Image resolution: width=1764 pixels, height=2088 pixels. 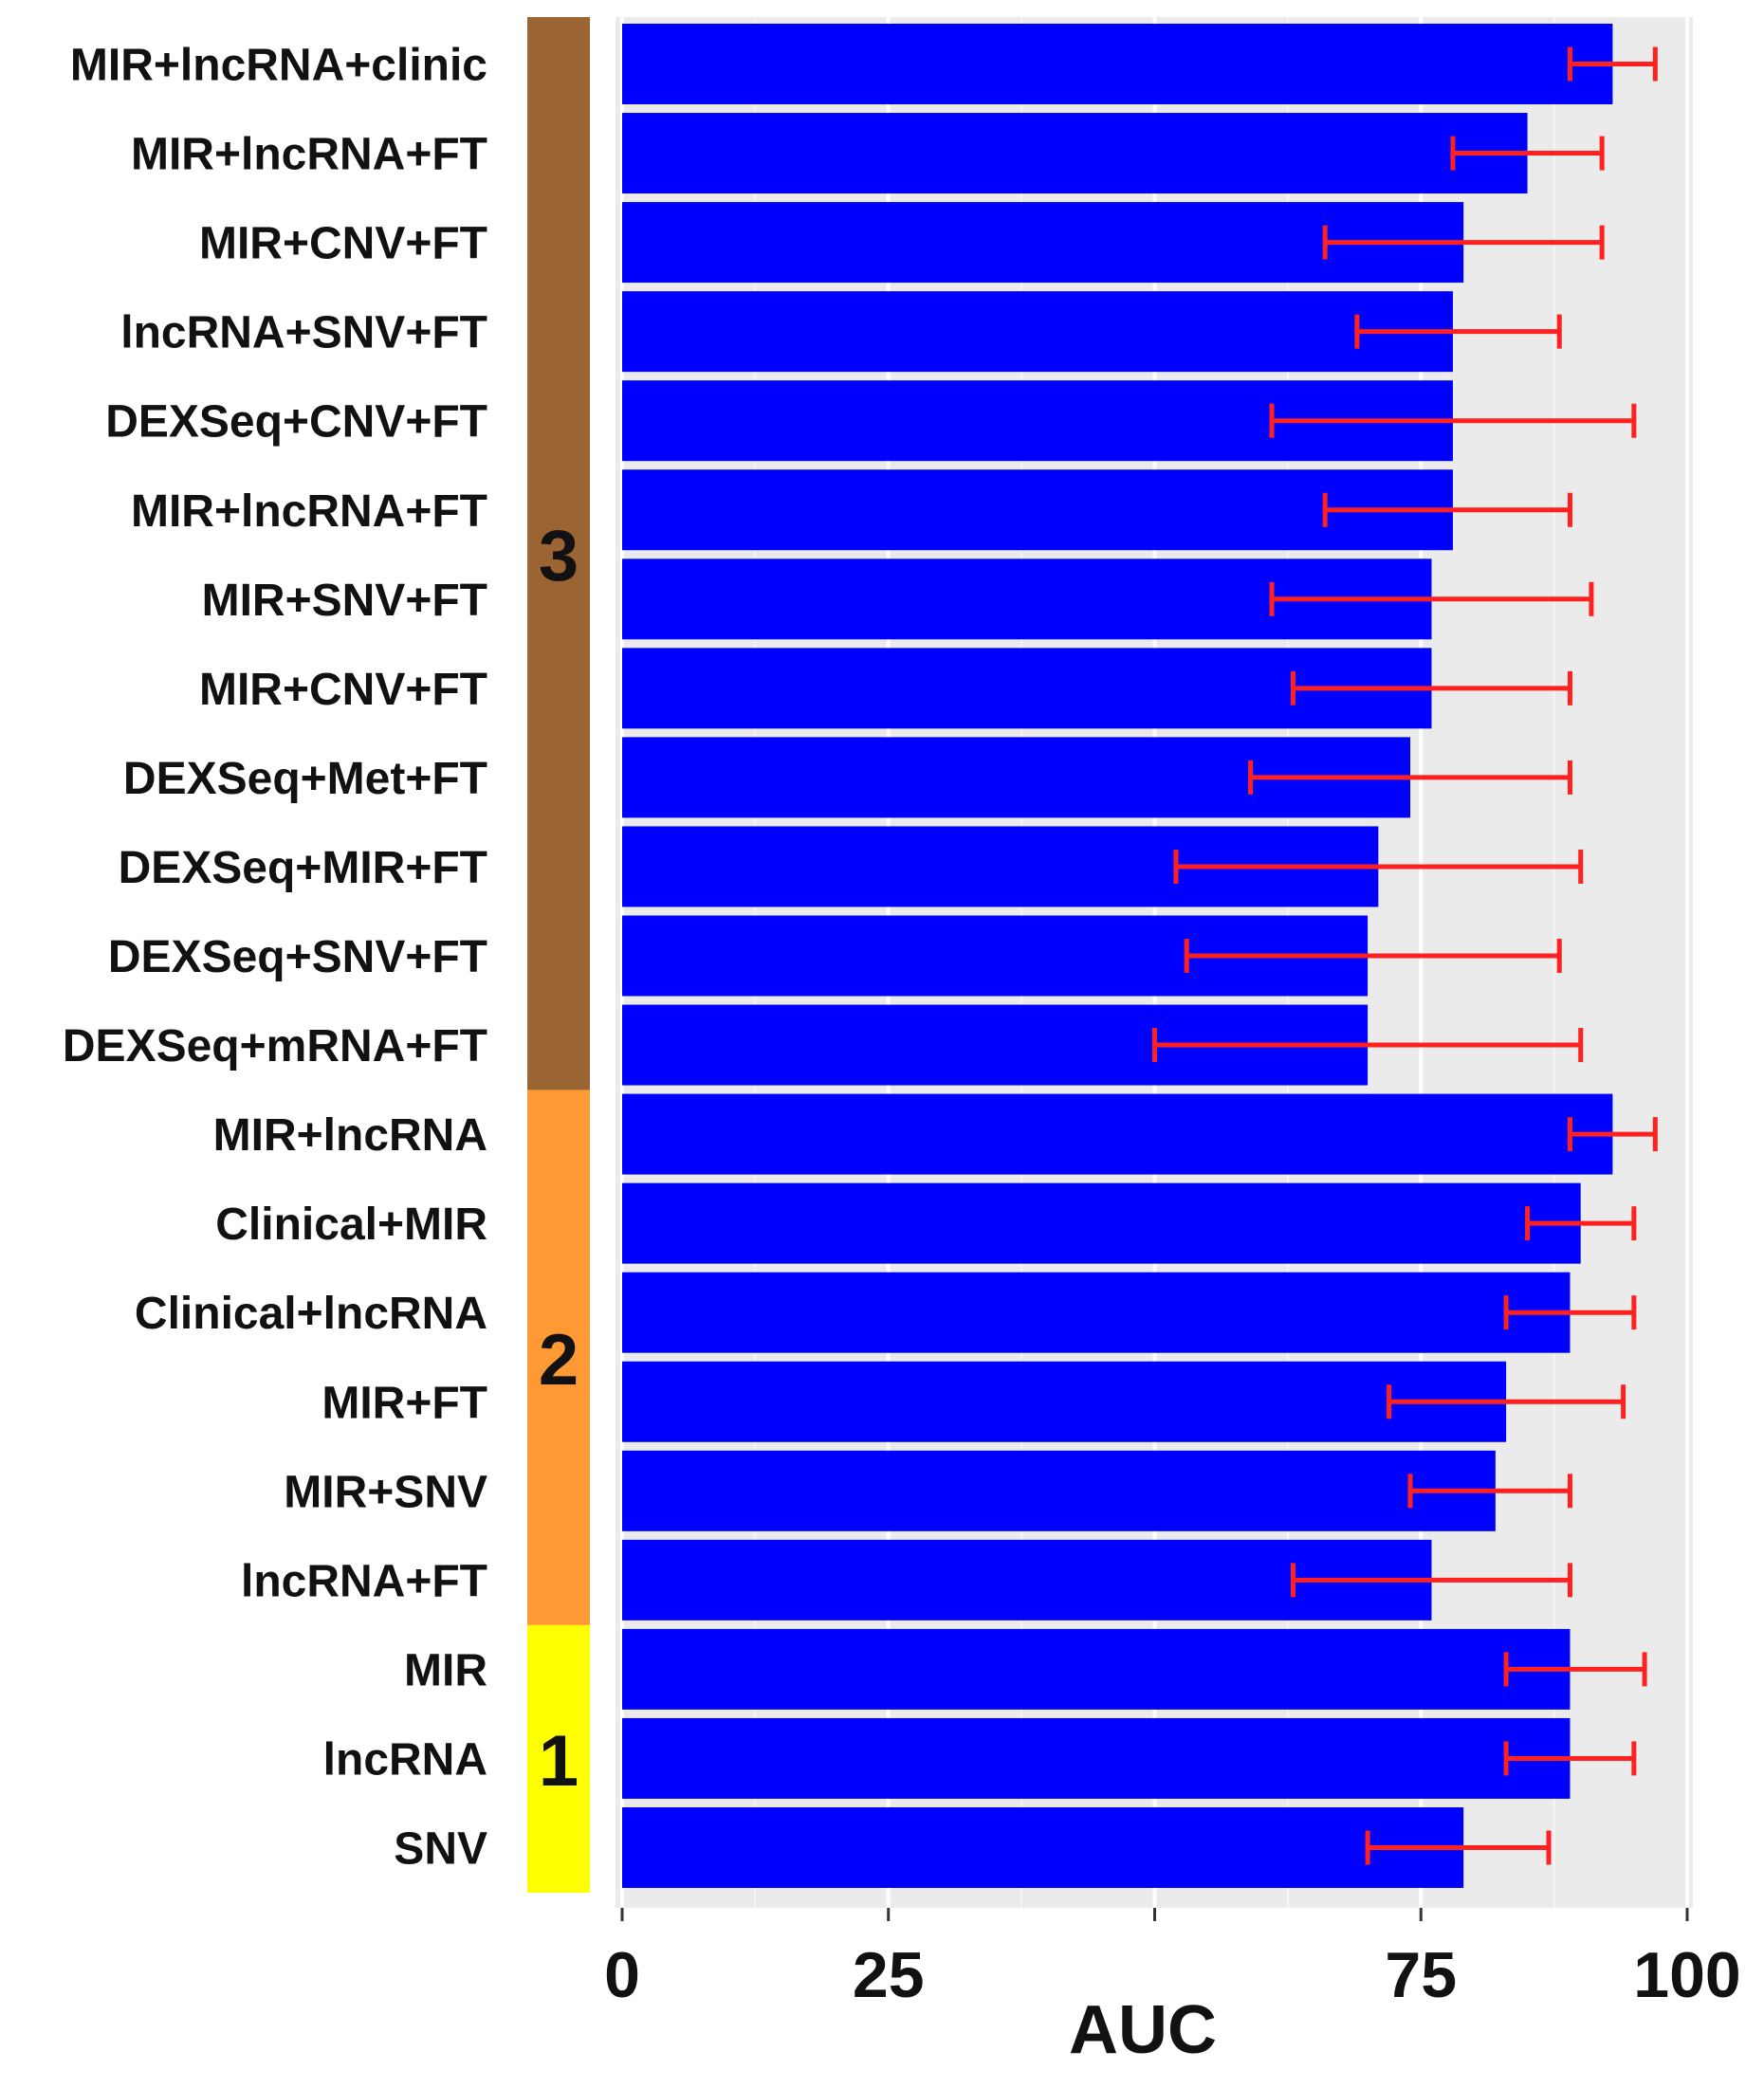 I want to click on category-label: DEXSeq+SNV+FT, so click(x=297, y=957).